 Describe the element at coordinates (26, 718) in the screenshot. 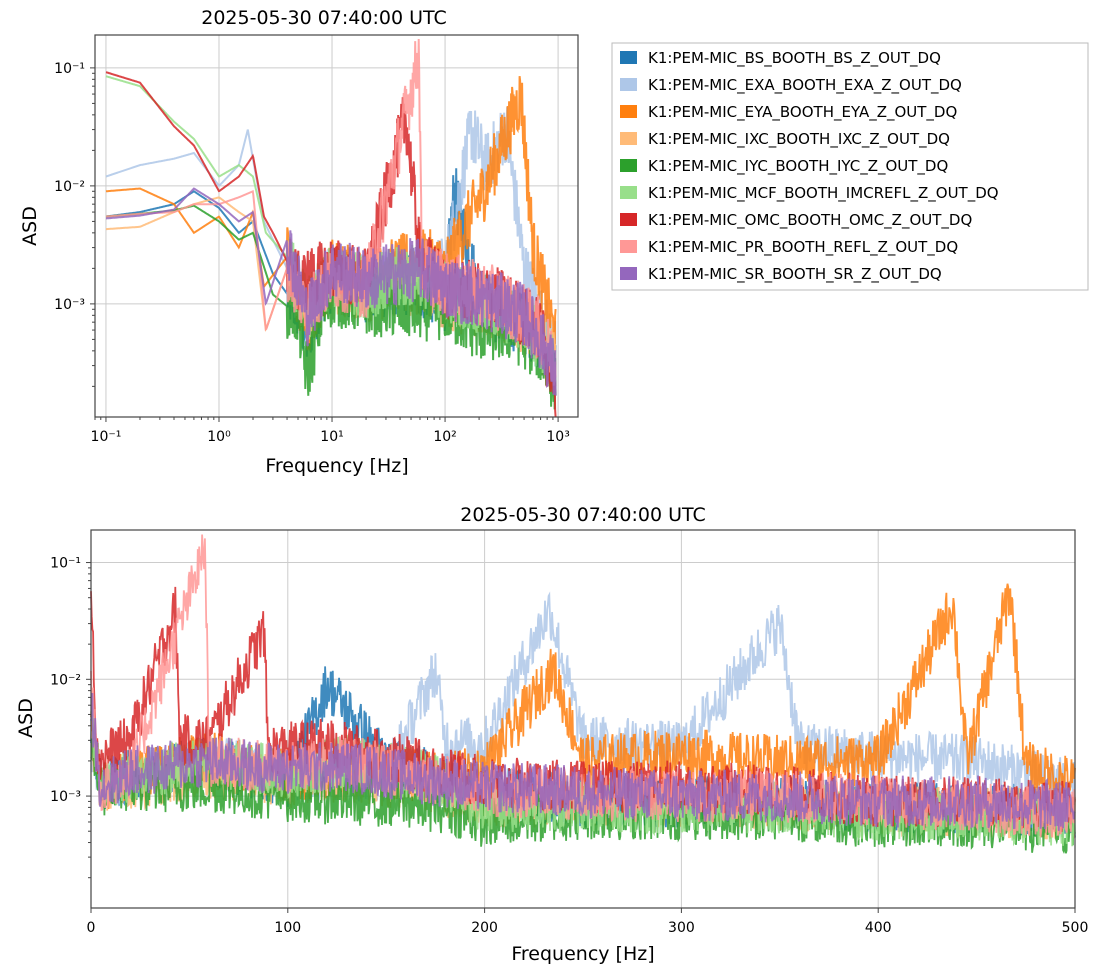

I see `bottom-y-axis-label: ASD` at that location.